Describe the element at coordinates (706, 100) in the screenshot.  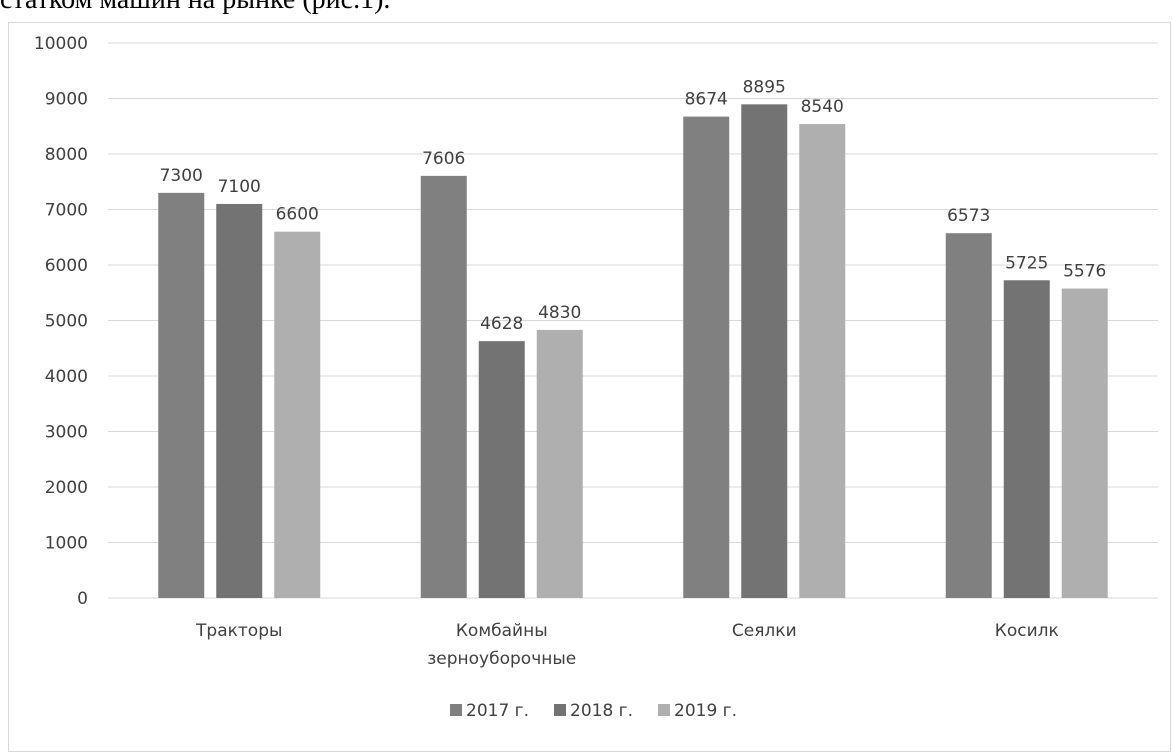
I see `data-label: 8674` at that location.